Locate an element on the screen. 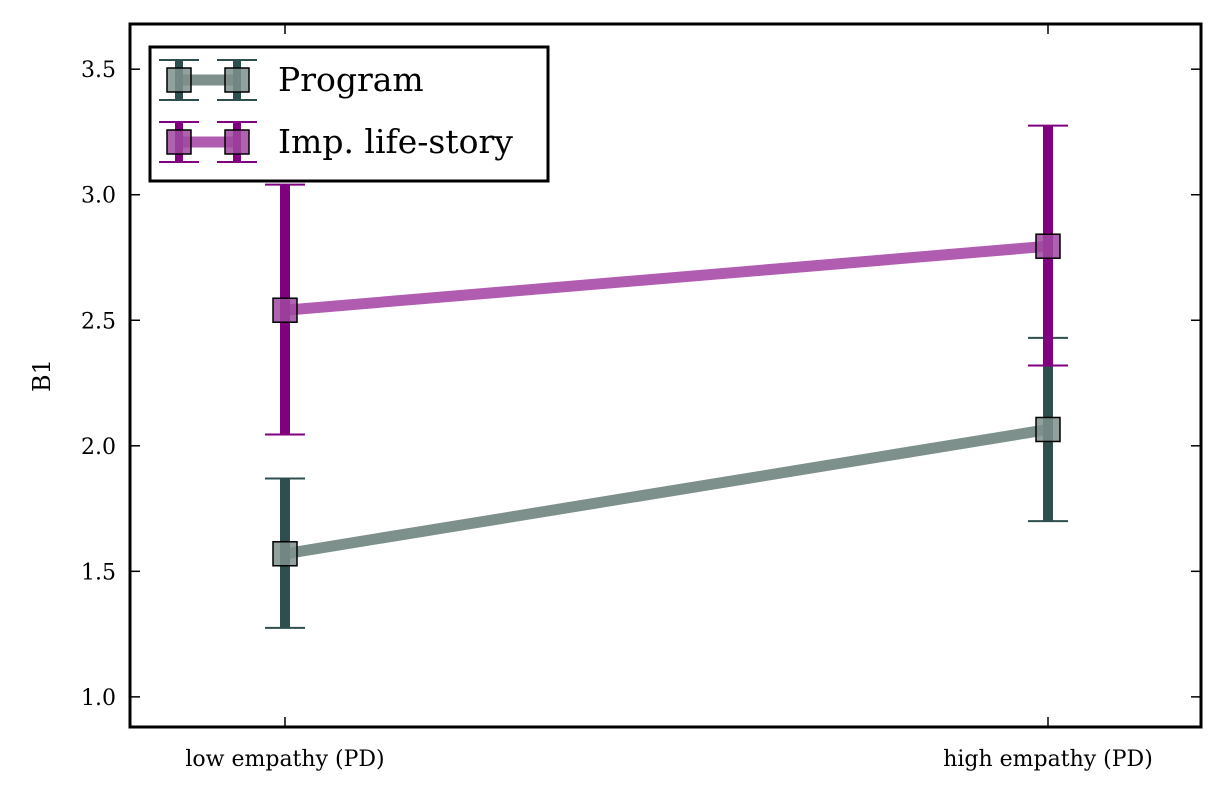  y-tick-label: 2.5 is located at coordinates (98, 321).